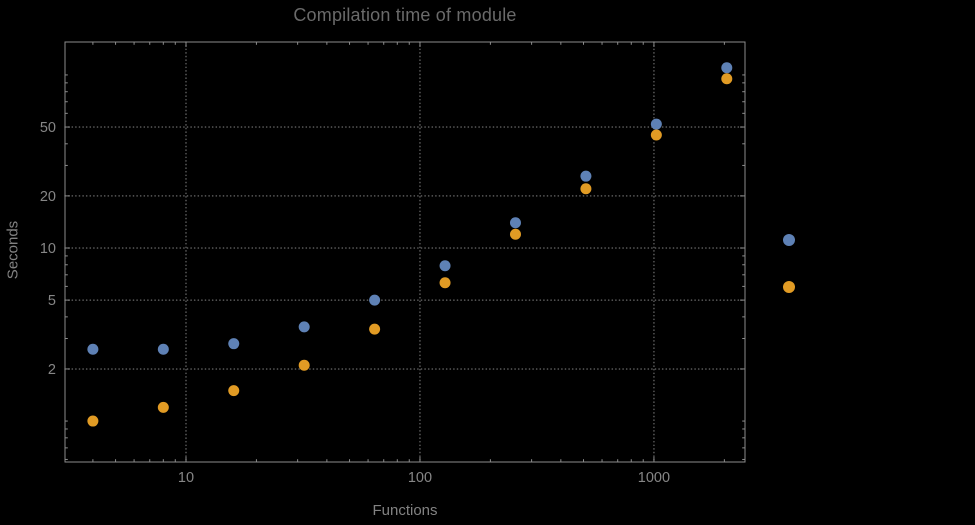  I want to click on series-1-marker-icon, so click(789, 240).